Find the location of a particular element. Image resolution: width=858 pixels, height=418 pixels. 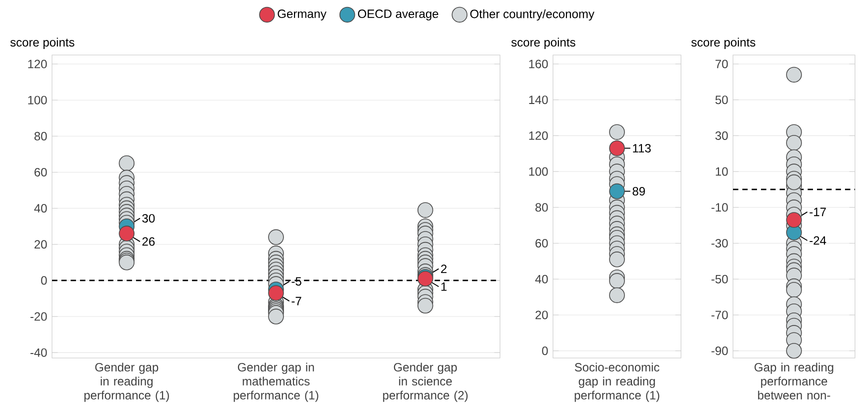

x-tick-label: Gender gap in reading performance (1) is located at coordinates (126, 382).